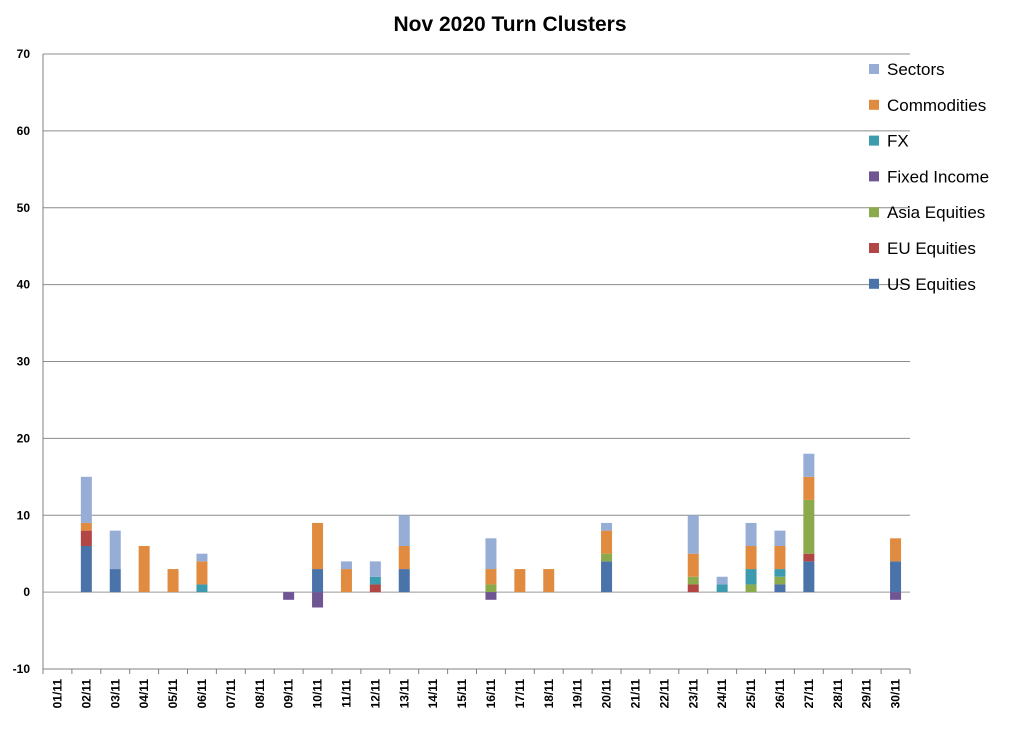  I want to click on x-tick-label: 02/11, so click(86, 694).